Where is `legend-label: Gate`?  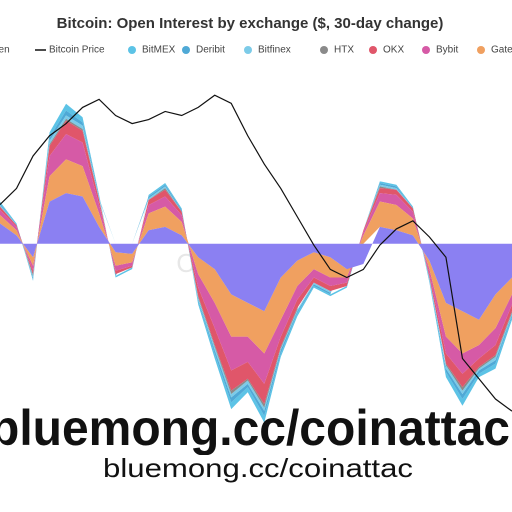 legend-label: Gate is located at coordinates (501, 50).